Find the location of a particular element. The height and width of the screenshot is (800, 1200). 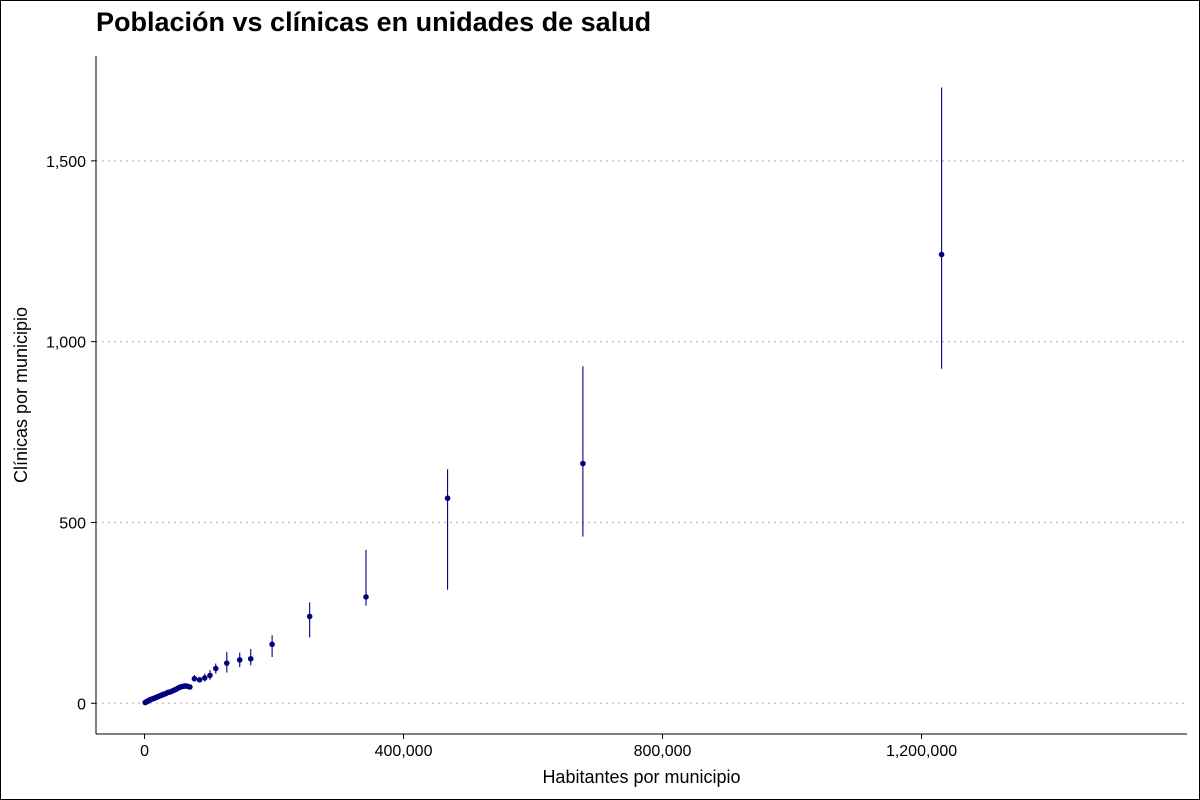

y-tick-label: 1,500 is located at coordinates (66, 162).